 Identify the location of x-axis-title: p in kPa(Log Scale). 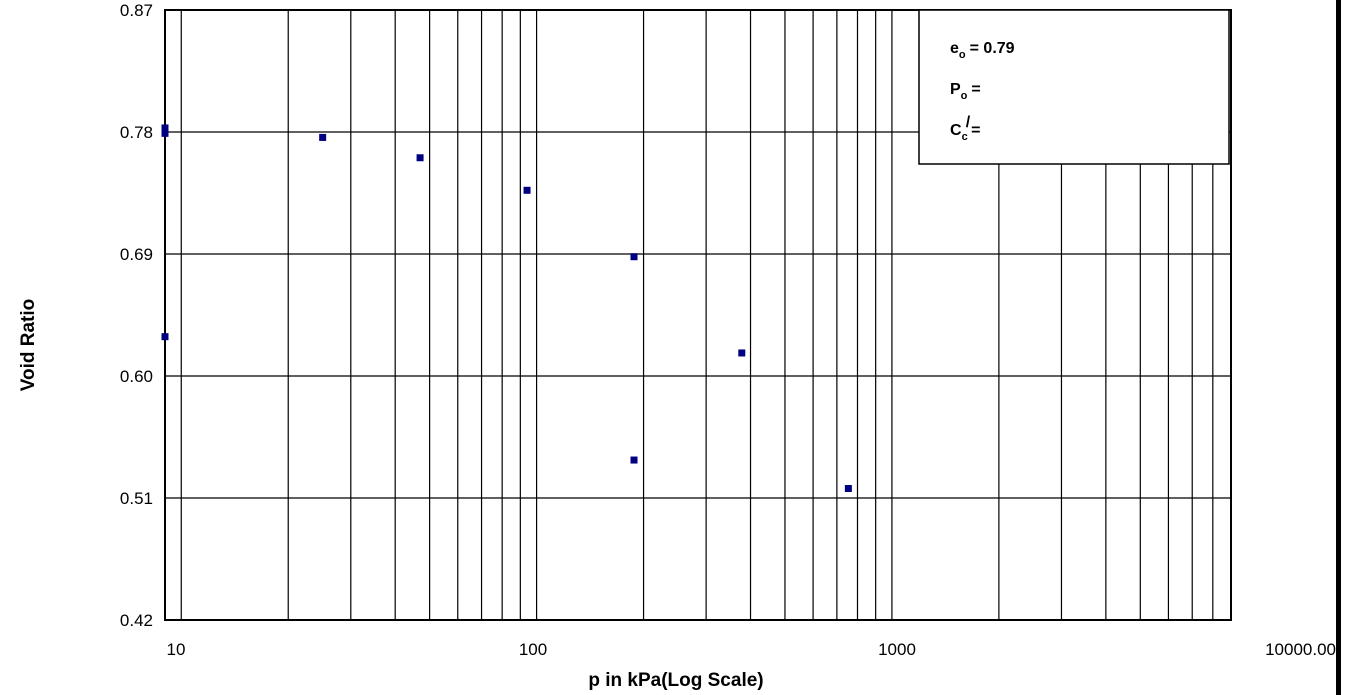
(675, 680).